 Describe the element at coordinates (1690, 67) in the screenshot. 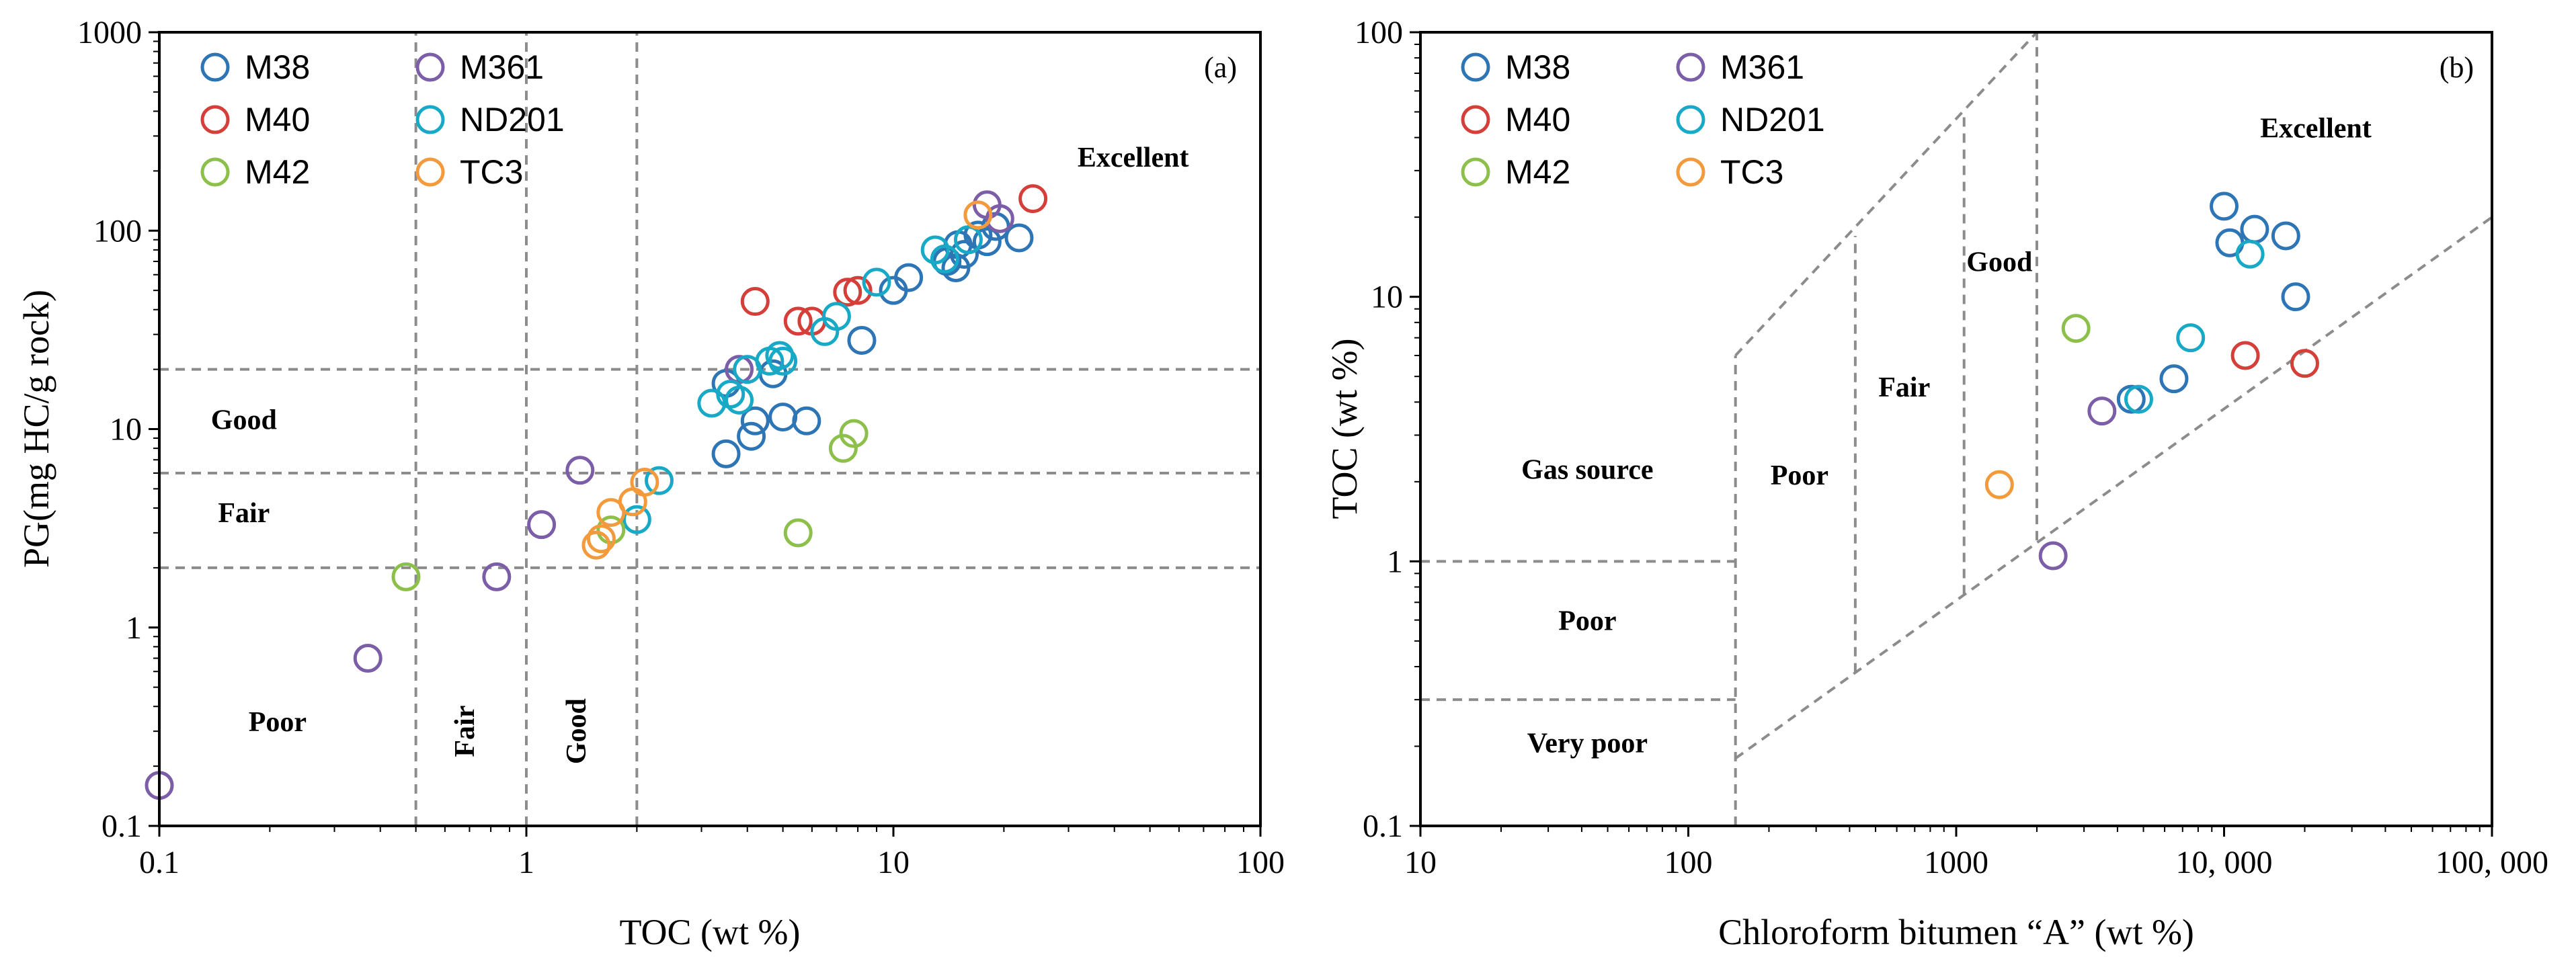

I see `panel-b-legend-marker-m361` at that location.